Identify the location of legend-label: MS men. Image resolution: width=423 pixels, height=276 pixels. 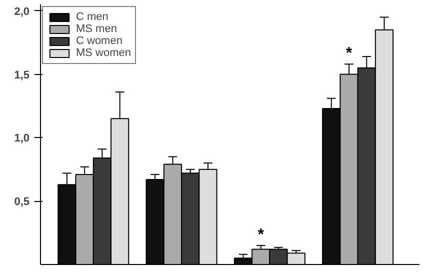
(96, 29).